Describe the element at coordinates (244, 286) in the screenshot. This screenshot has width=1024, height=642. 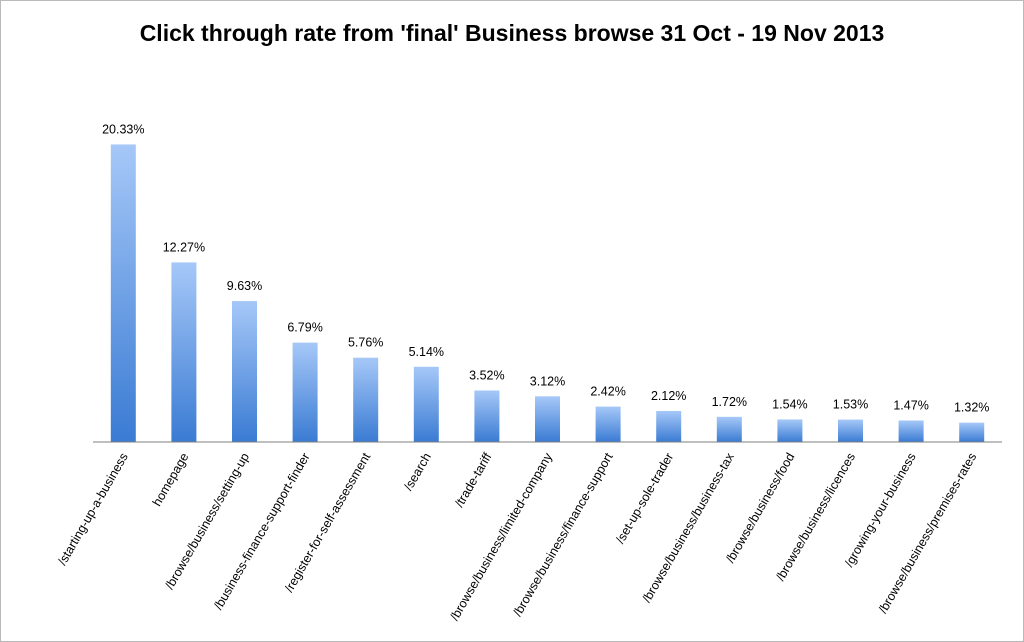
I see `data-label-2: 9.63%` at that location.